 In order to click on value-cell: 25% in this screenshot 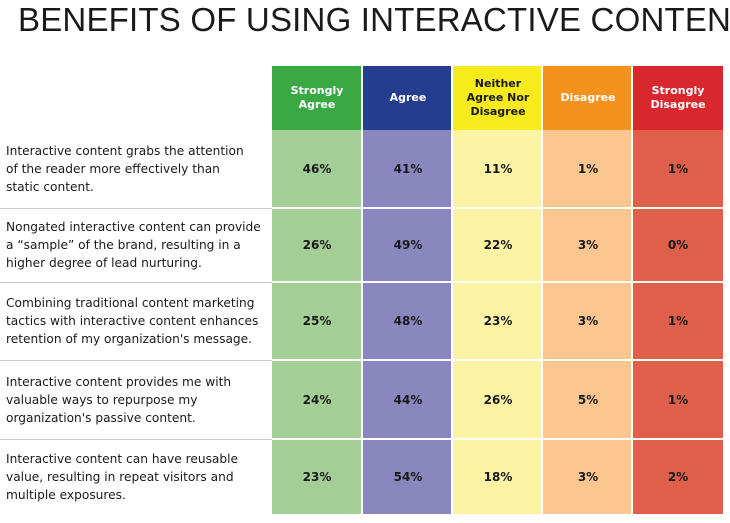, I will do `click(317, 321)`.